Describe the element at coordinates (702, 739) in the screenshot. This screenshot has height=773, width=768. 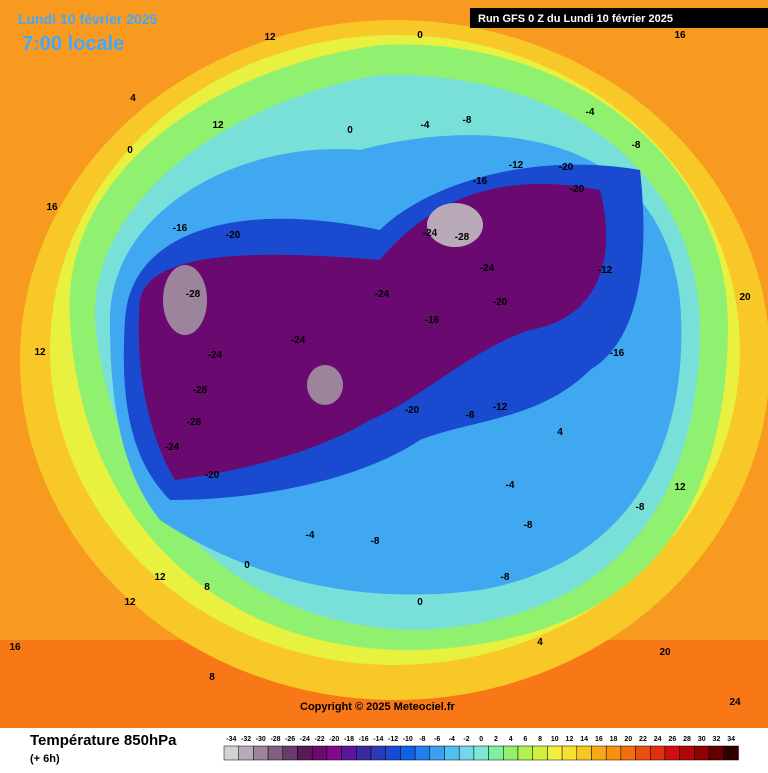
I see `scale-label: 30` at that location.